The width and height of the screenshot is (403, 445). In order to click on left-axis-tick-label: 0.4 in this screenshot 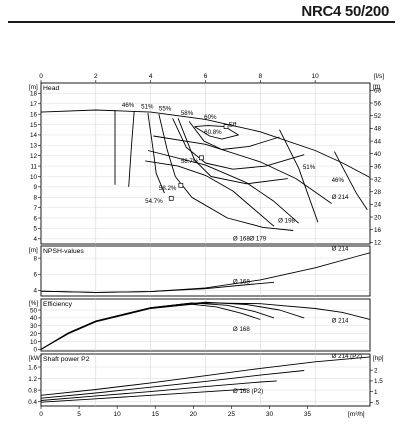, I will do `click(32, 402)`.